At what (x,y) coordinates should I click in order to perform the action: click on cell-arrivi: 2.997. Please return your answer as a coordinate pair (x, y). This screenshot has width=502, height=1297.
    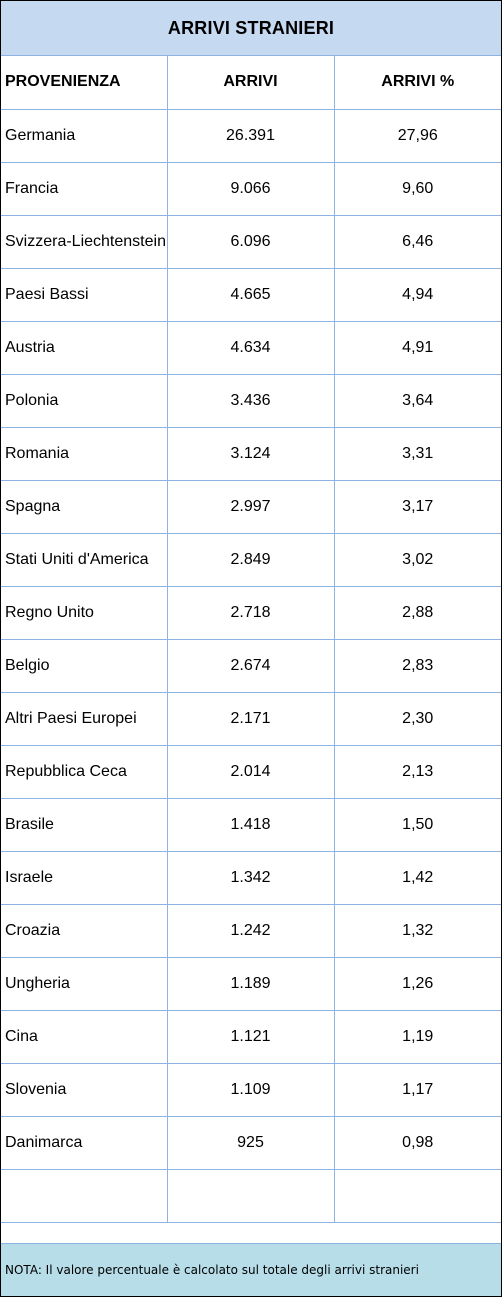
    Looking at the image, I should click on (250, 506).